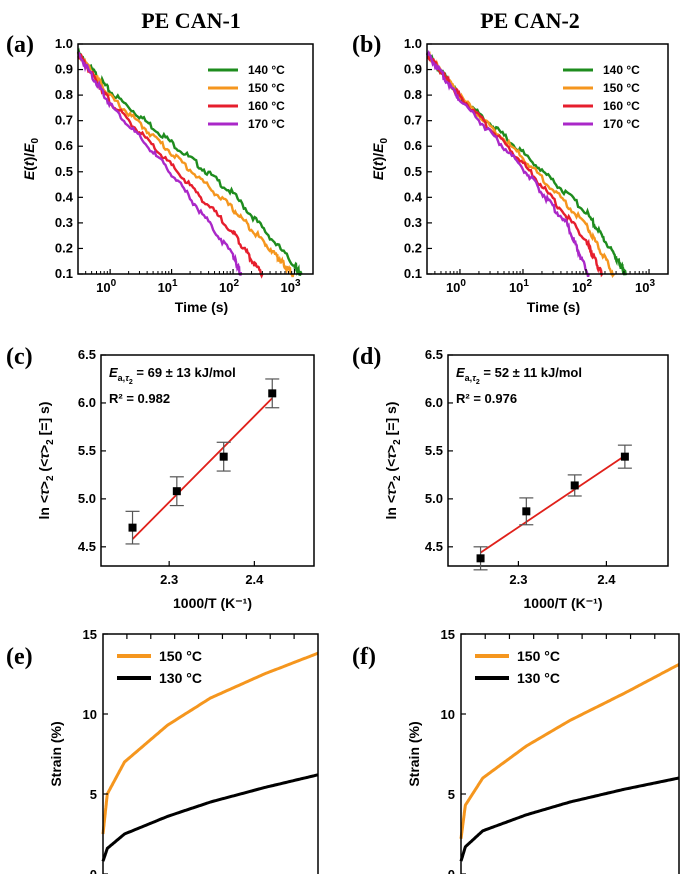 This screenshot has width=684, height=874. What do you see at coordinates (64, 145) in the screenshot?
I see `y-tick-label: 0.6` at bounding box center [64, 145].